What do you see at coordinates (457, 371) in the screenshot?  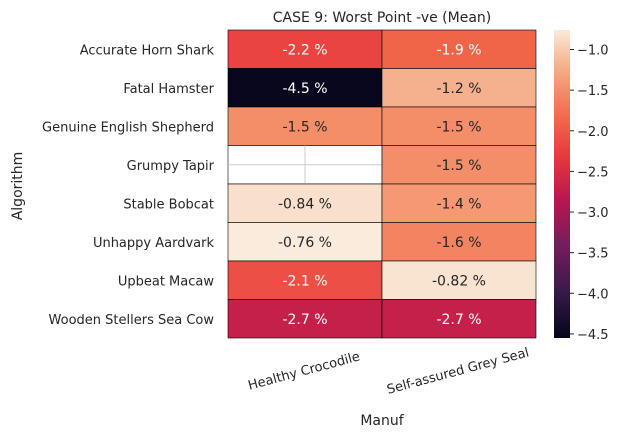 I see `column-label: Self-assured Grey Seal` at bounding box center [457, 371].